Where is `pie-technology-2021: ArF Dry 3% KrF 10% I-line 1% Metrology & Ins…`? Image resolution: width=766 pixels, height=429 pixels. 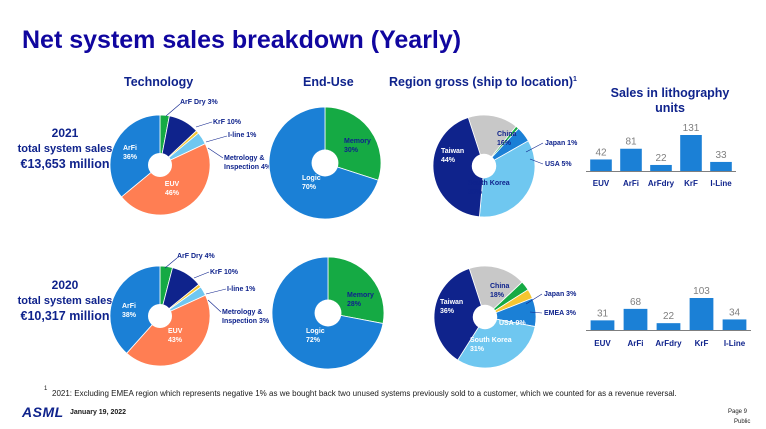
pie-technology-2021: ArF Dry 3% KrF 10% I-line 1% Metrology & Ins… is located at coordinates (190, 157).